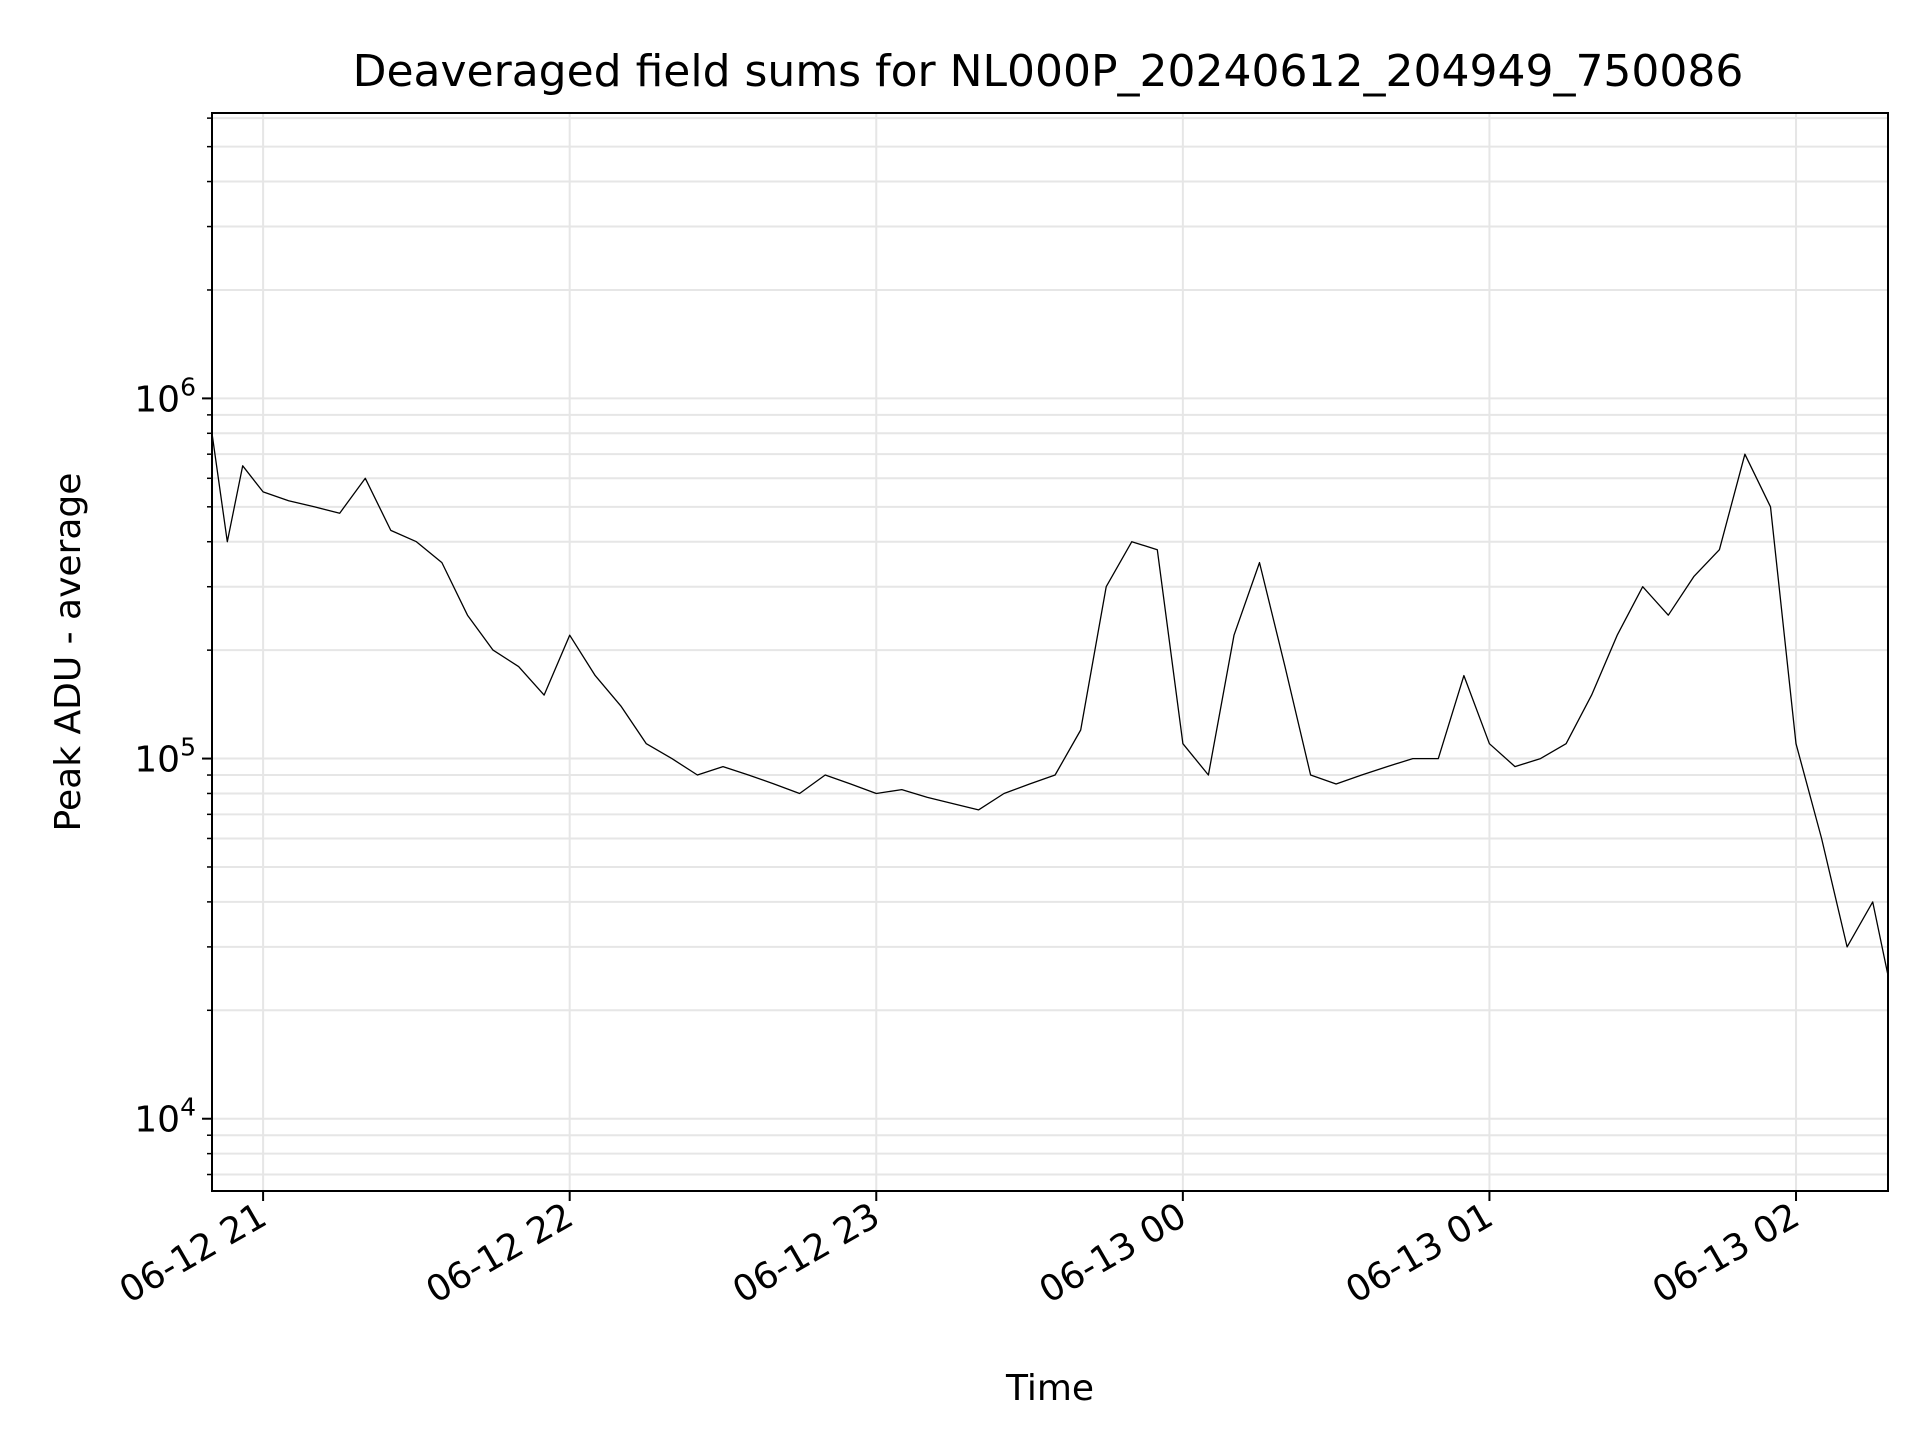 This screenshot has width=1920, height=1440. I want to click on y-tick-label: 10⁵, so click(165, 757).